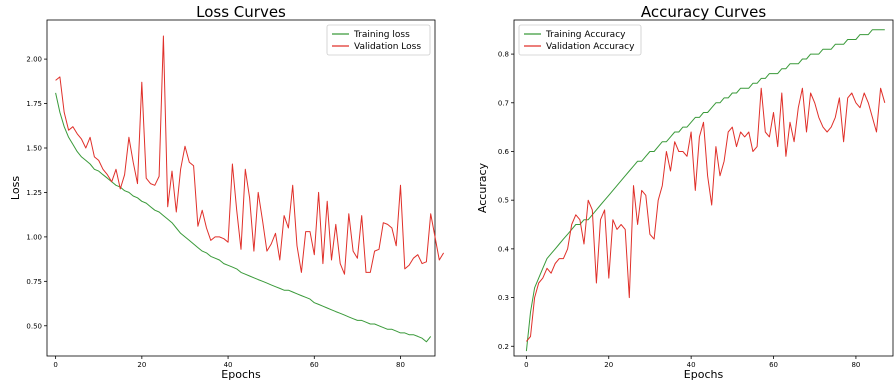  Describe the element at coordinates (704, 12) in the screenshot. I see `acc-chart-title: Accuracy Curves` at that location.